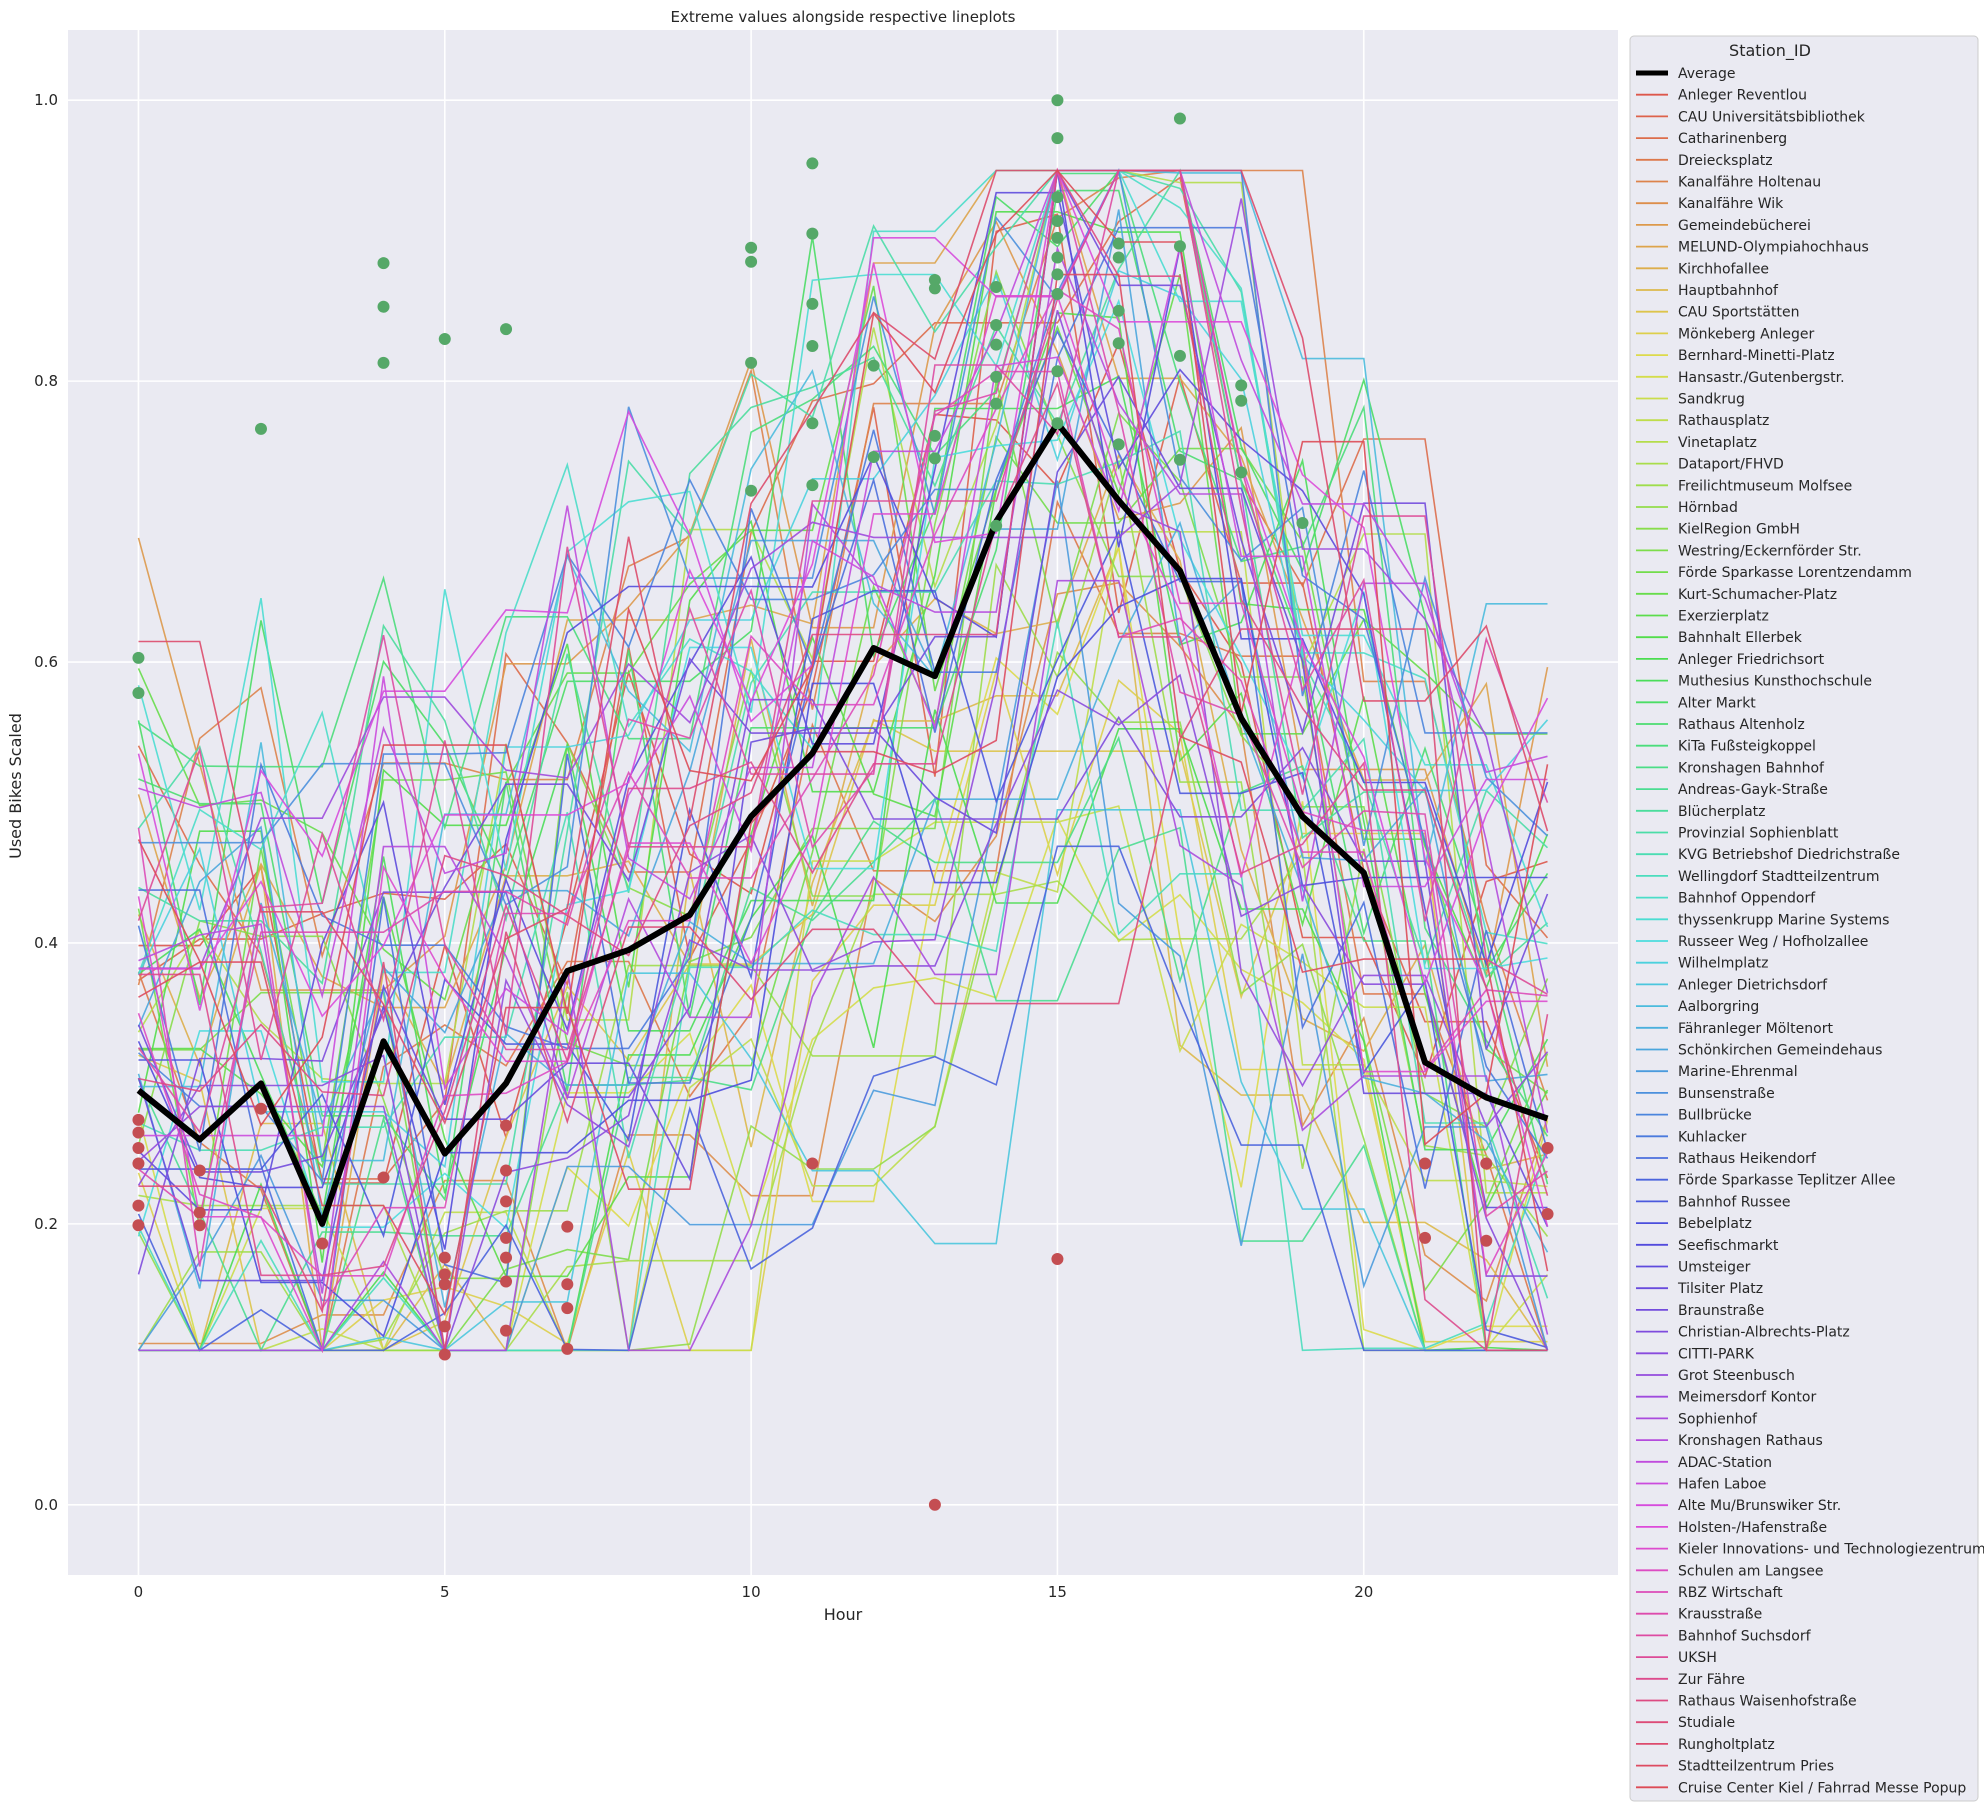  I want to click on legend-label: Hafen Laboe, so click(1722, 1485).